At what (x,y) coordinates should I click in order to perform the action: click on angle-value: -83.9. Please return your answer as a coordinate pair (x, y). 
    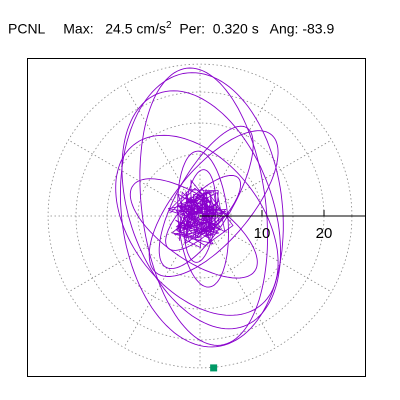
    Looking at the image, I should click on (318, 28).